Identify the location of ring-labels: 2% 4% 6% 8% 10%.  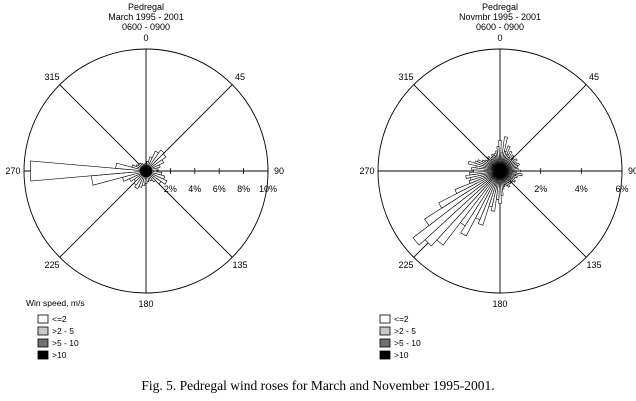
(220, 189).